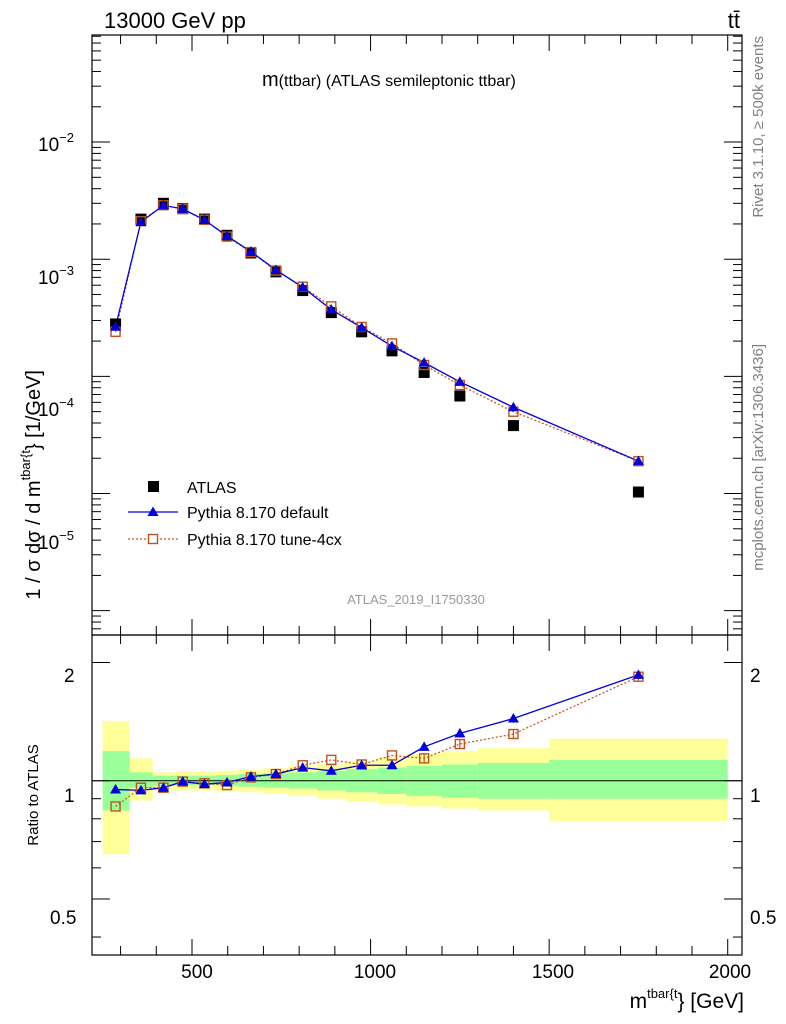 The image size is (786, 1024). What do you see at coordinates (755, 796) in the screenshot?
I see `ratio-tick-label-right-1: 1` at bounding box center [755, 796].